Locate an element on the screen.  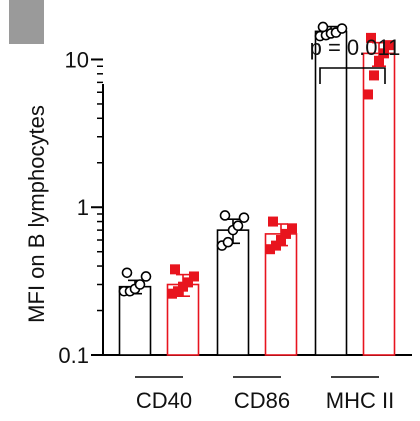
category-label: CD40 is located at coordinates (164, 400).